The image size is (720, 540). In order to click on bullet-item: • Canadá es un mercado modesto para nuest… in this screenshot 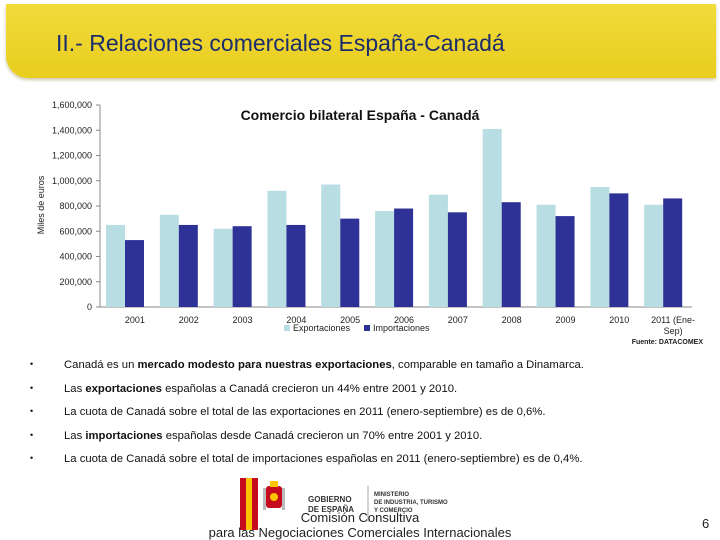, I will do `click(370, 367)`.